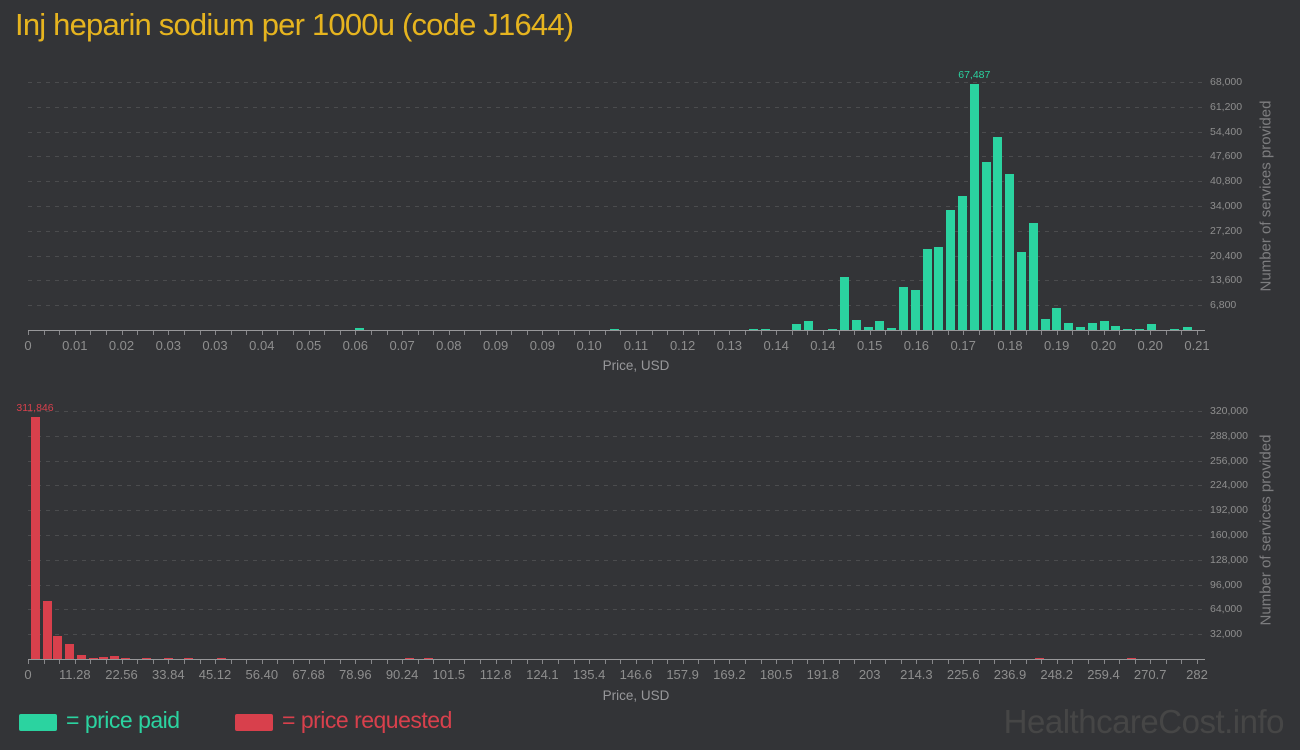 The height and width of the screenshot is (750, 1300). What do you see at coordinates (75, 345) in the screenshot?
I see `x-tick-label: 0.01` at bounding box center [75, 345].